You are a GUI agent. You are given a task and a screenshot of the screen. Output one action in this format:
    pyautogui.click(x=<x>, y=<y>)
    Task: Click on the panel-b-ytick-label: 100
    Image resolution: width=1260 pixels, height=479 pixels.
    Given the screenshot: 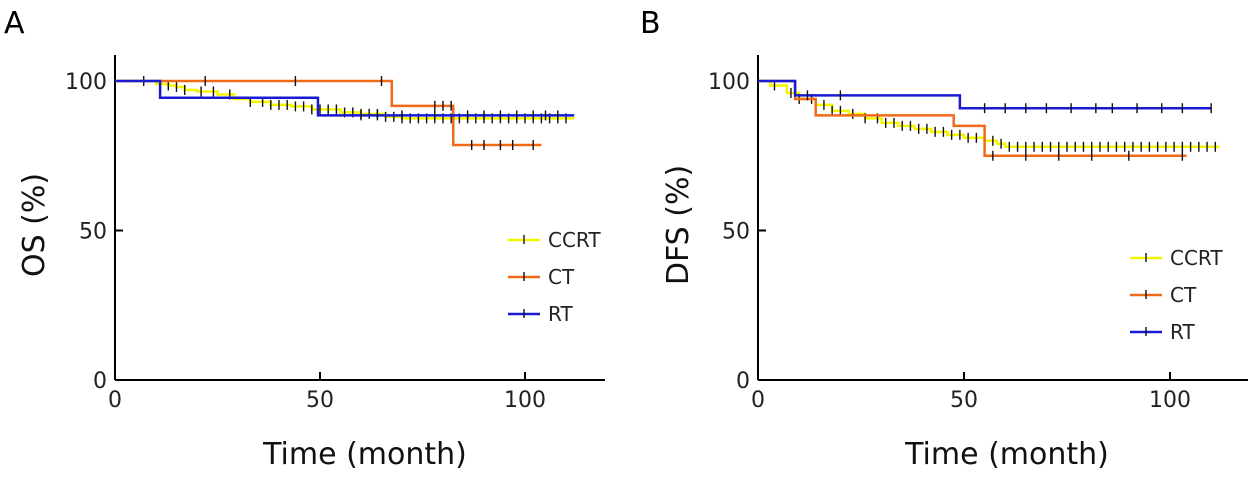 What is the action you would take?
    pyautogui.click(x=729, y=82)
    